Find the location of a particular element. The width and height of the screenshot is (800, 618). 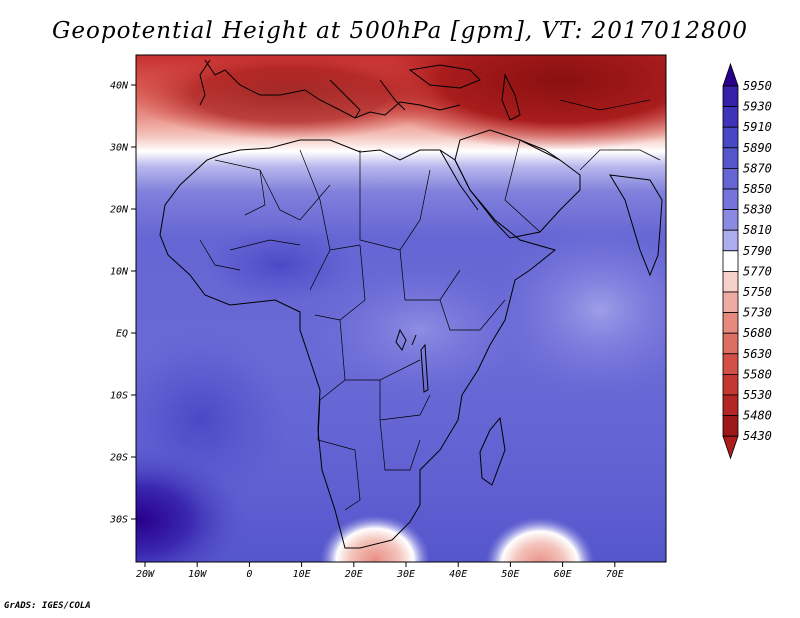

colorbar-label: 5830 is located at coordinates (757, 210).